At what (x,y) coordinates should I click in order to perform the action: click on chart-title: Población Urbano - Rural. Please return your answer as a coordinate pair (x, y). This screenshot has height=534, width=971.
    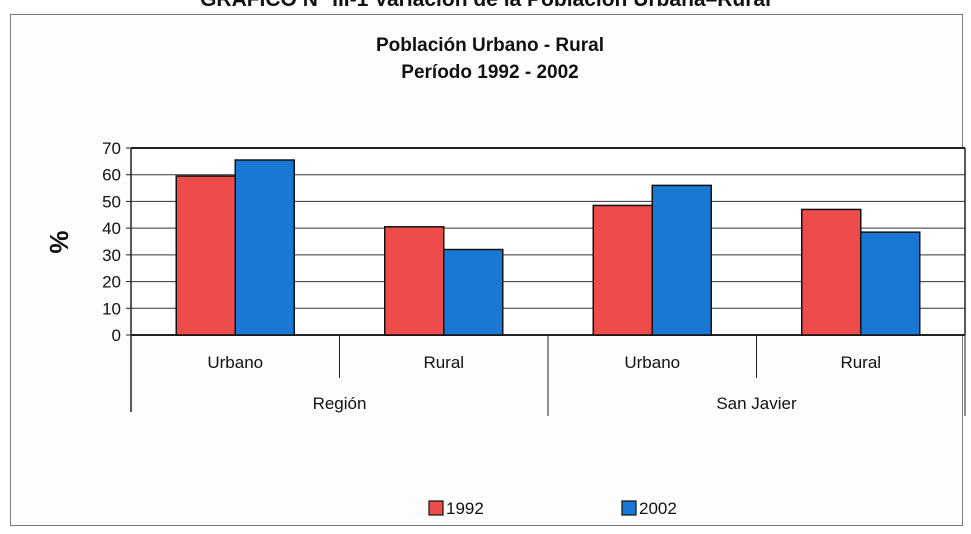
    Looking at the image, I should click on (490, 45).